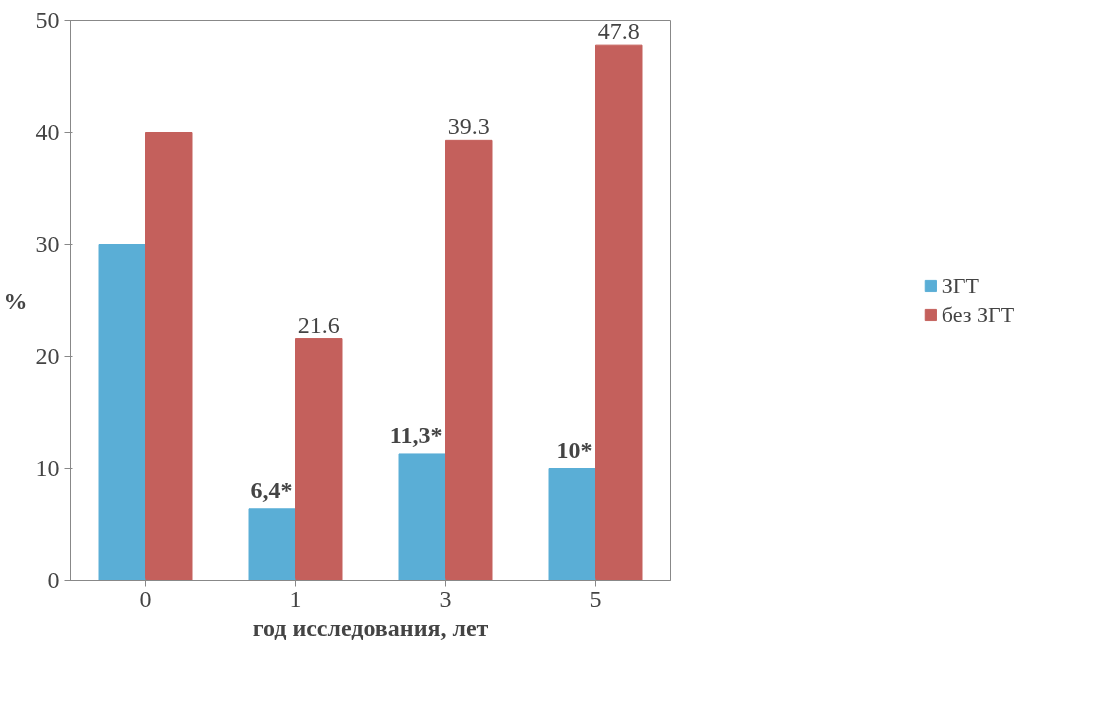 The width and height of the screenshot is (1101, 713). What do you see at coordinates (47, 20) in the screenshot?
I see `y-tick-label: 50` at bounding box center [47, 20].